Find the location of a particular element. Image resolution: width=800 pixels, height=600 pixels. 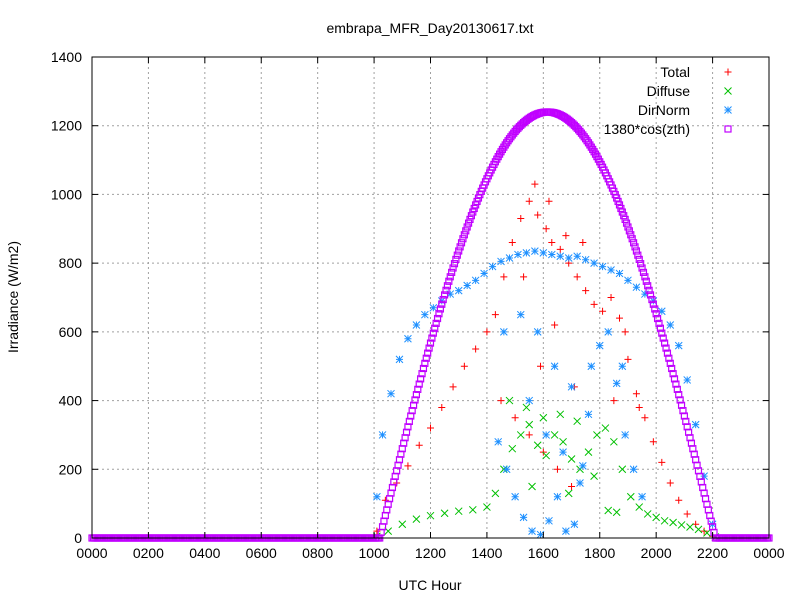

x-tick-label: 0600 is located at coordinates (261, 553).